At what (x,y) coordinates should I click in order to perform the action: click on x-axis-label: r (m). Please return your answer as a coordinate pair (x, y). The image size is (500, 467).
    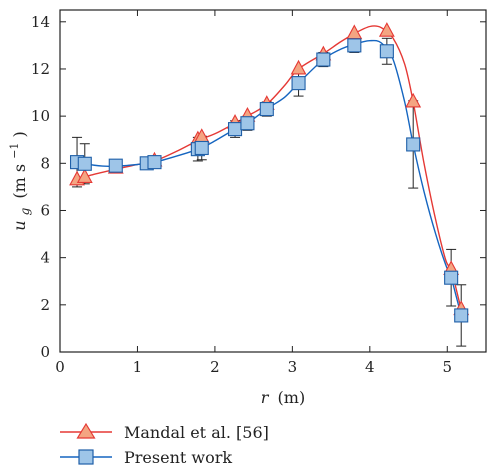
    Looking at the image, I should click on (283, 397).